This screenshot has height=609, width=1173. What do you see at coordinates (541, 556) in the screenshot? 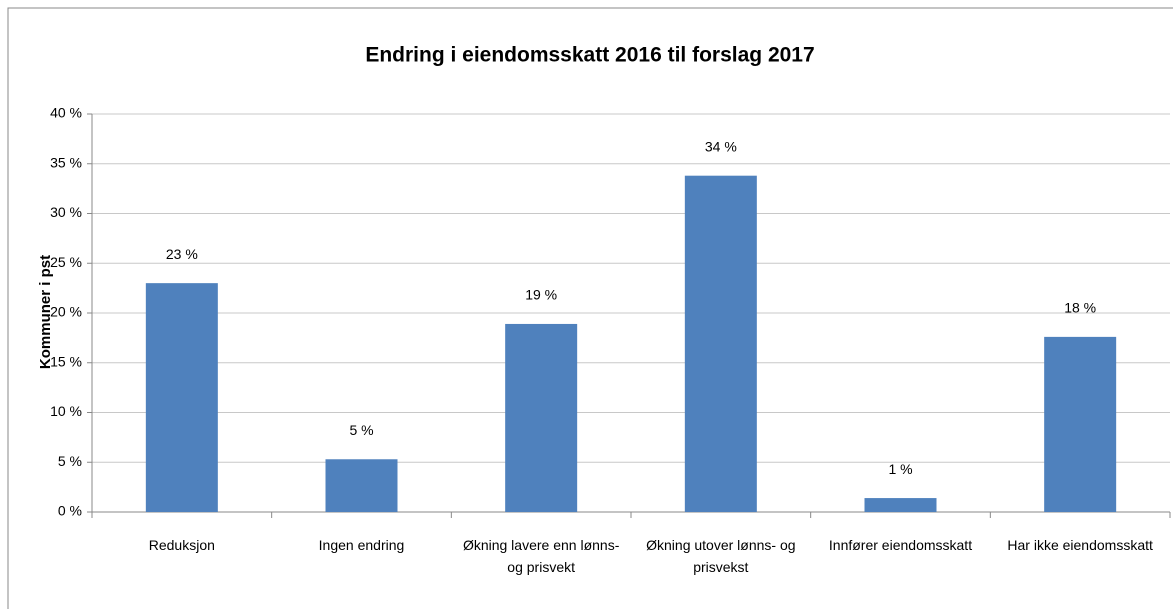
I see `x-tick-label: Økning lavere enn lønns- og prisvekt` at bounding box center [541, 556].